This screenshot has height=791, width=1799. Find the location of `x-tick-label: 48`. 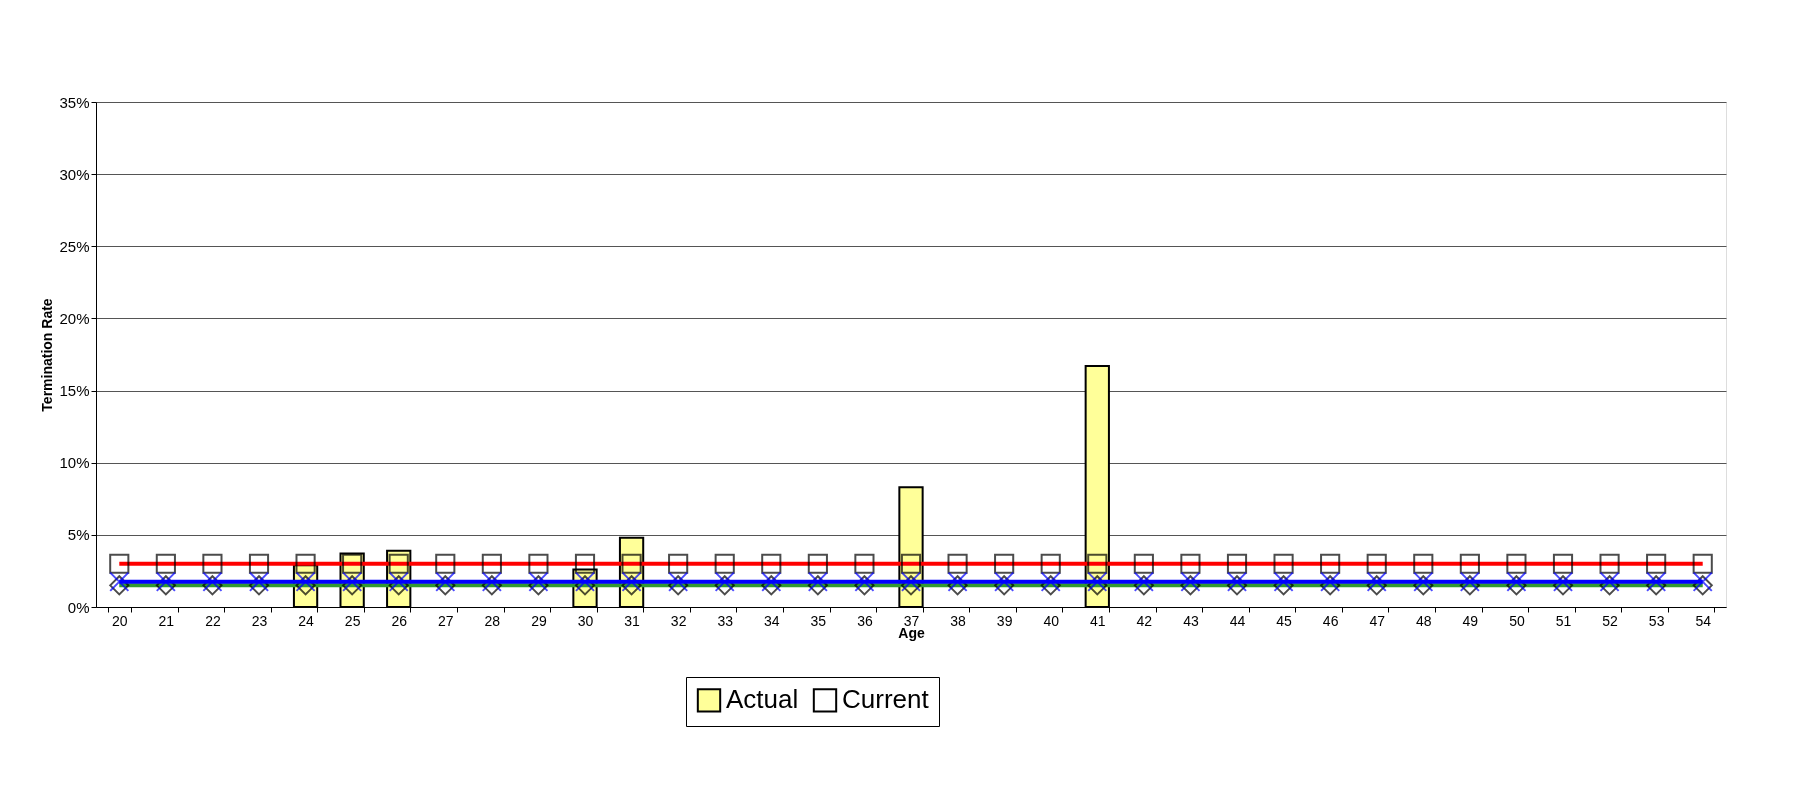

x-tick-label: 48 is located at coordinates (1424, 620).